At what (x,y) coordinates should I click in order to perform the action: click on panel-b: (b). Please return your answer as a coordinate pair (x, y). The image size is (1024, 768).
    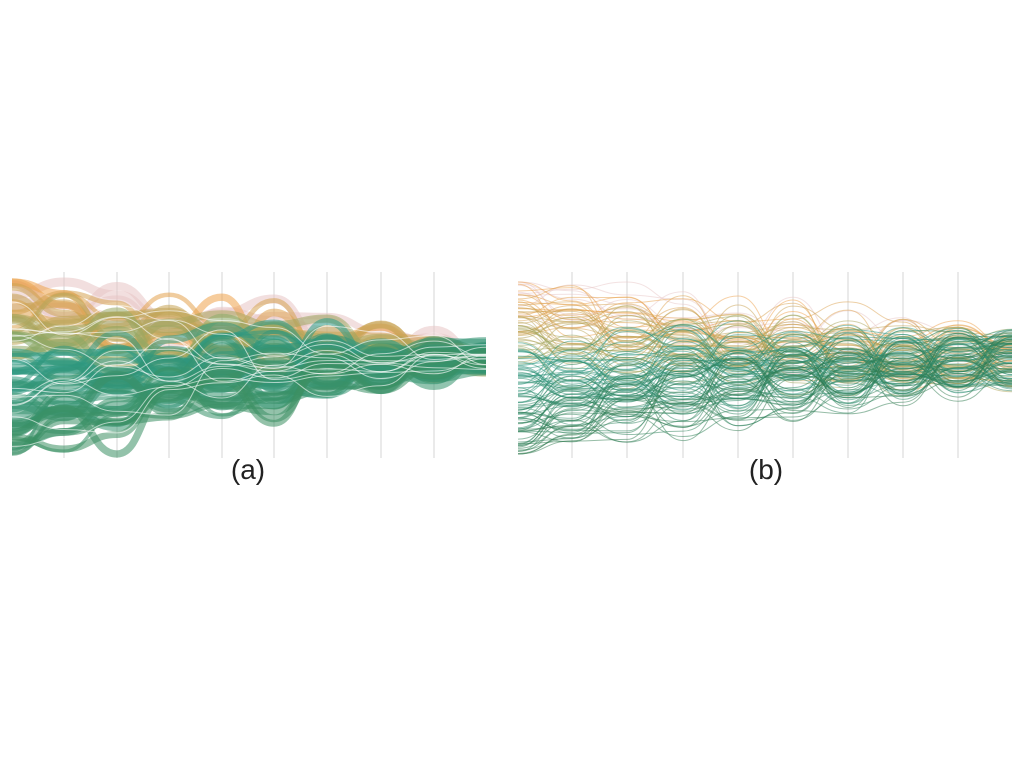
    Looking at the image, I should click on (765, 378).